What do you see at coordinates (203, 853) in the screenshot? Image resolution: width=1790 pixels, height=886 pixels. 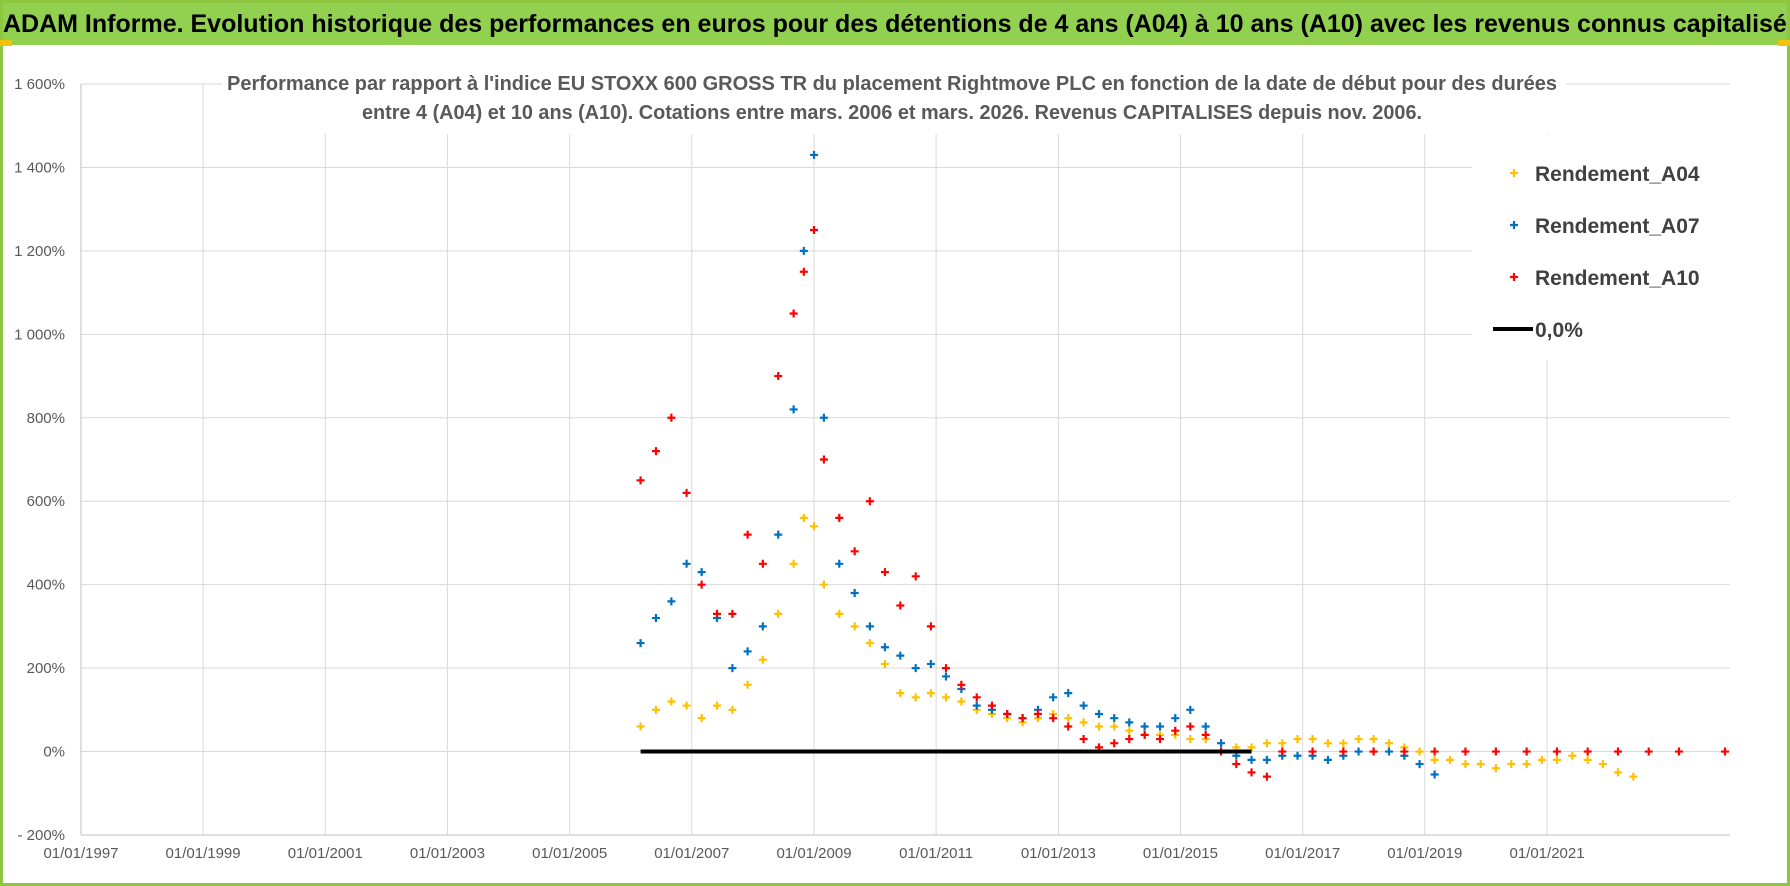 I see `x-tick-label: 01/01/1999` at bounding box center [203, 853].